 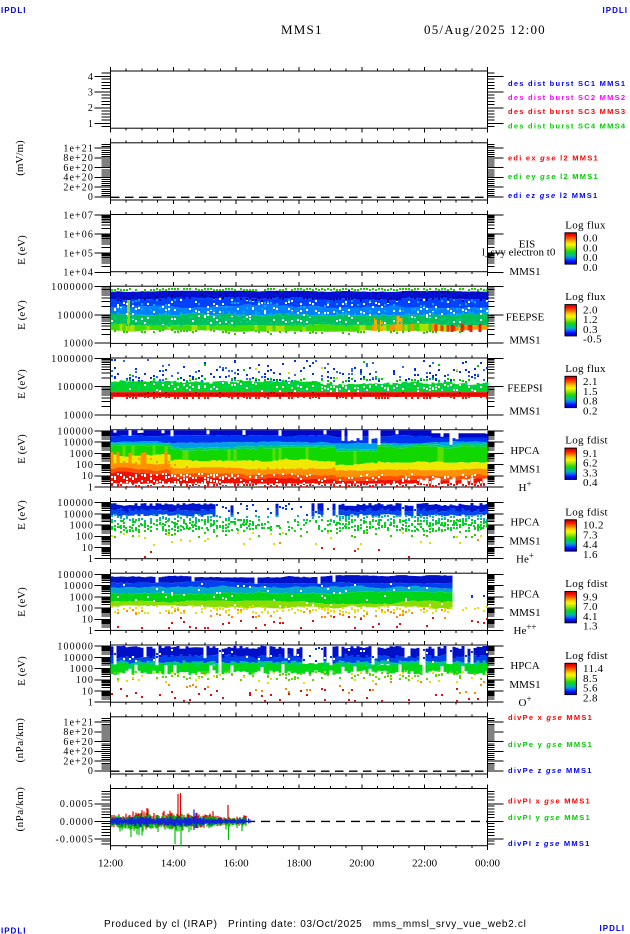 I want to click on svg-text: 1.6, so click(x=590, y=555).